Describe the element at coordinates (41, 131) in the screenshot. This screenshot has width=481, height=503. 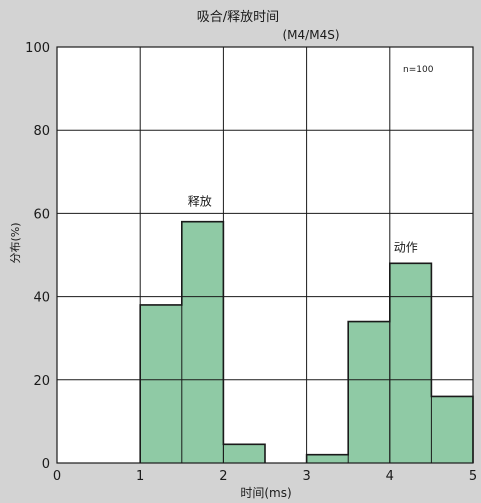
I see `y-tick-label-4: 80` at that location.